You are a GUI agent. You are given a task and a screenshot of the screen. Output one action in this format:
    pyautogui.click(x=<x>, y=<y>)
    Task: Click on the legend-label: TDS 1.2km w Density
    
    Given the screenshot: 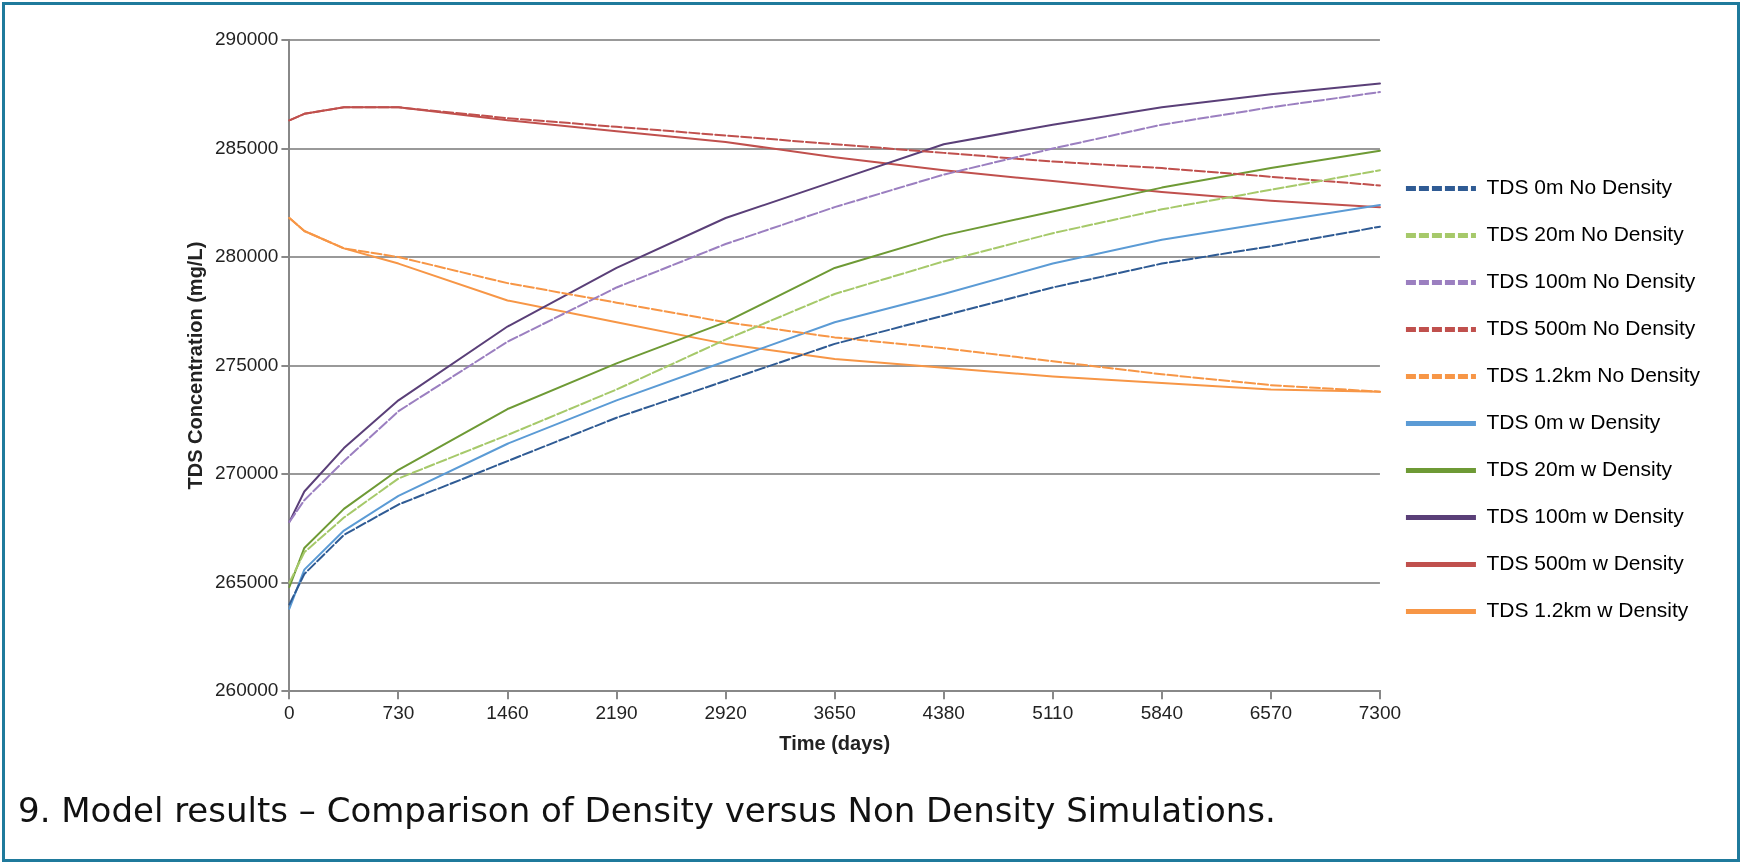 What is the action you would take?
    pyautogui.click(x=1587, y=610)
    